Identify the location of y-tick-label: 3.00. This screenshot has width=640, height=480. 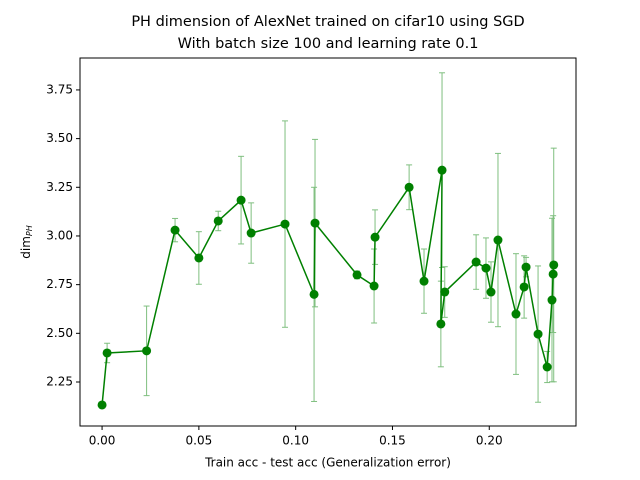
(59, 235).